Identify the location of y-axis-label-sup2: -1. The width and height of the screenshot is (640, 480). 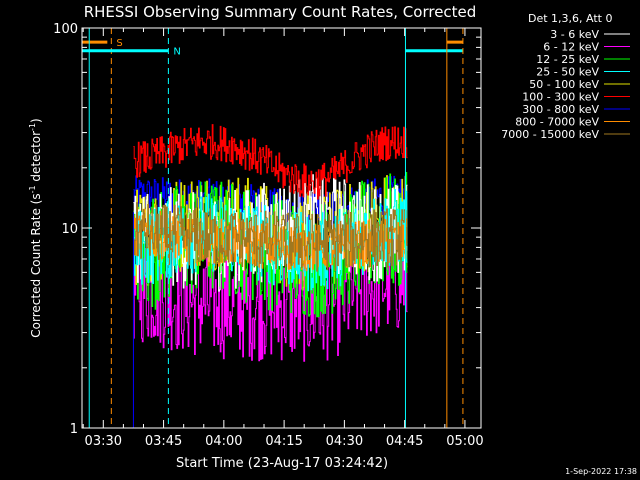
(32, 127).